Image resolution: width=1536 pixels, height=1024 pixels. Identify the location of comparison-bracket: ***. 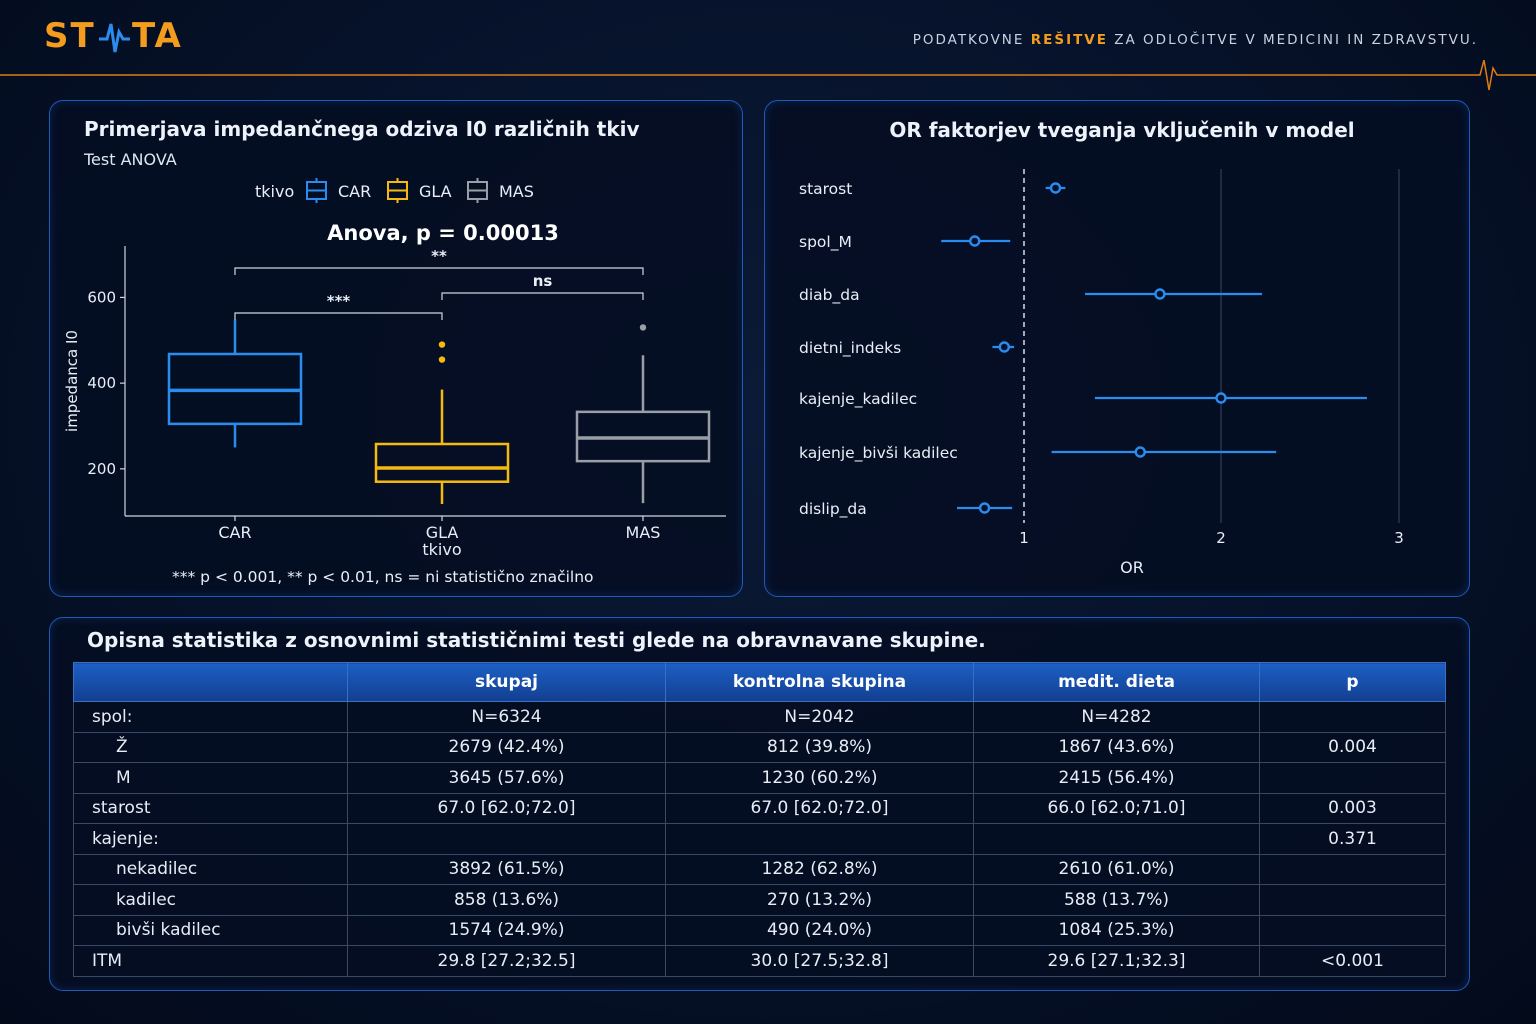
(338, 306).